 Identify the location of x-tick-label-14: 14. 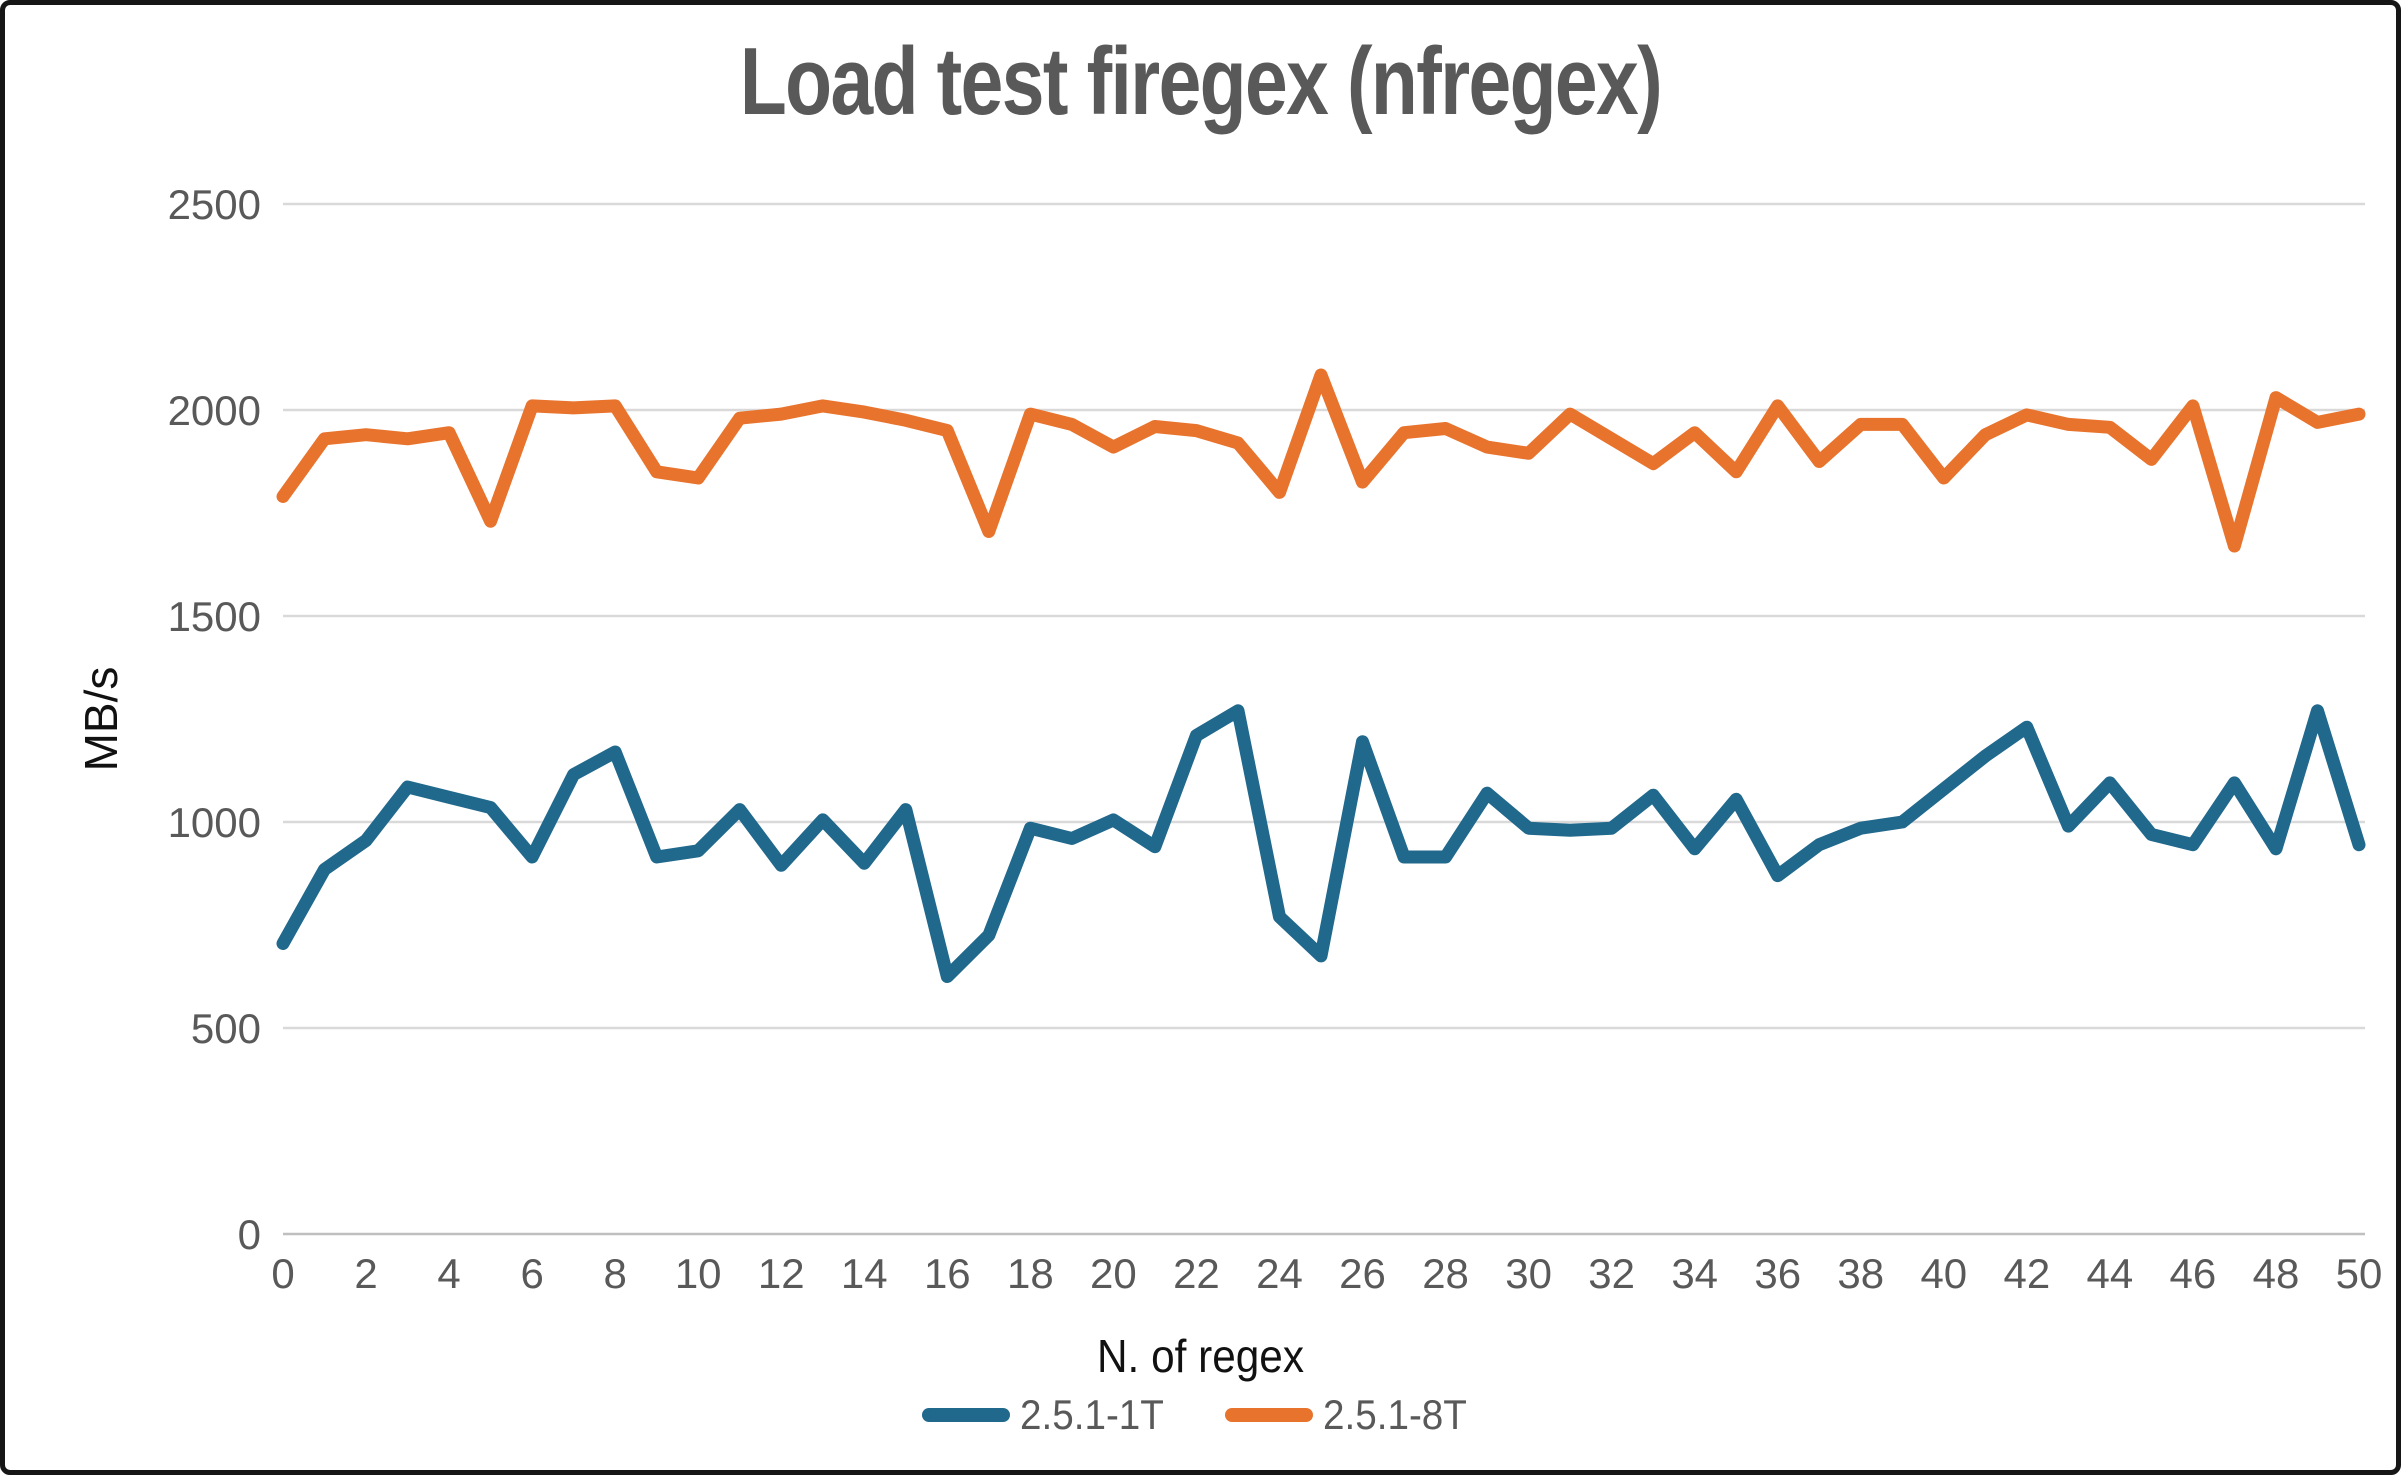
(864, 1273).